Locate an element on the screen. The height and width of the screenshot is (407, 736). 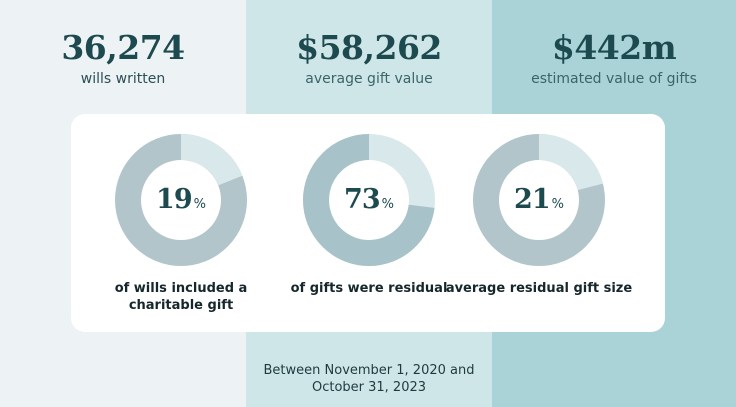
caption-line: of wills included a is located at coordinates (181, 288).